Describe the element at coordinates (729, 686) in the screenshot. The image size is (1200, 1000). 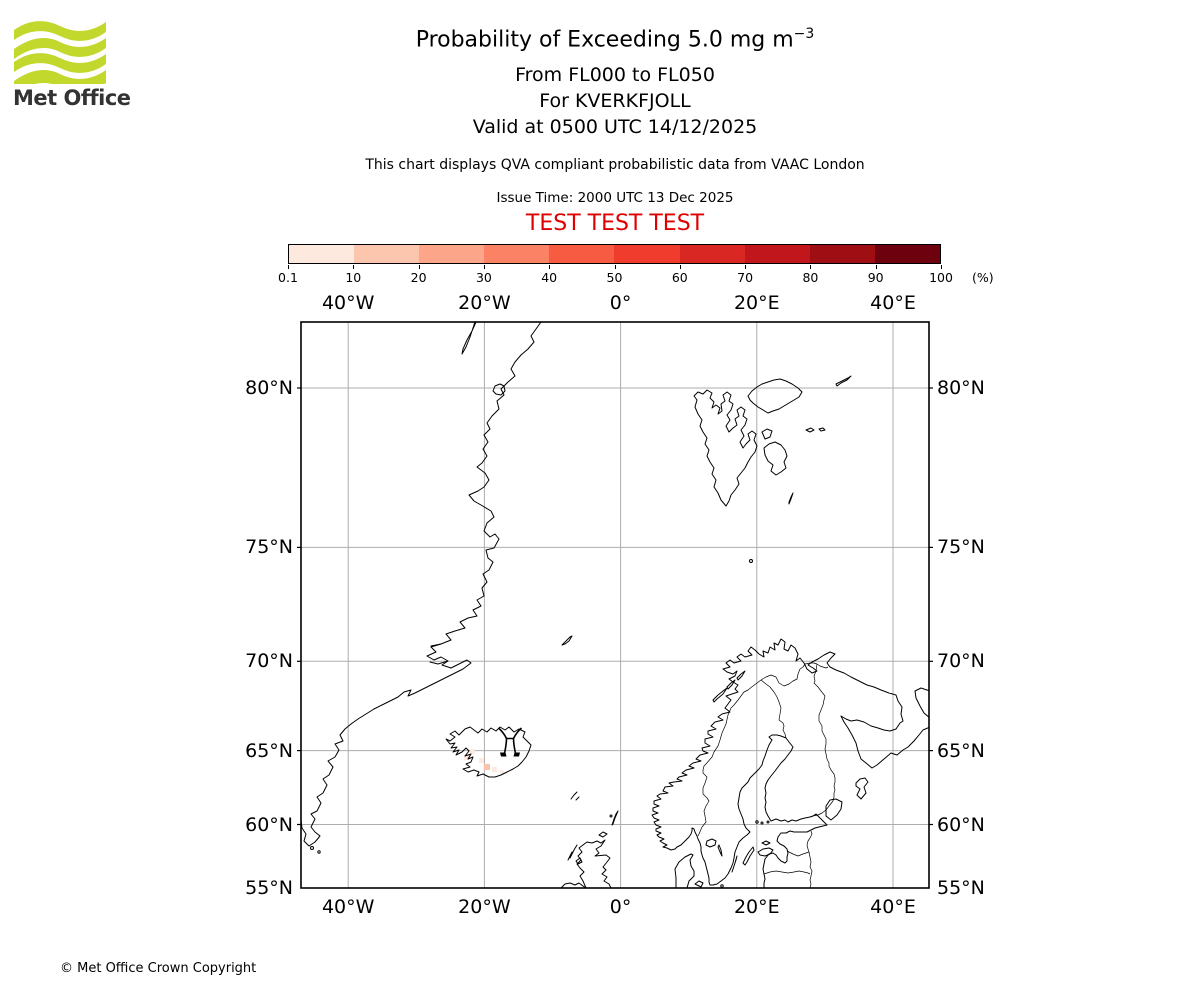
I see `coast-lofoten` at that location.